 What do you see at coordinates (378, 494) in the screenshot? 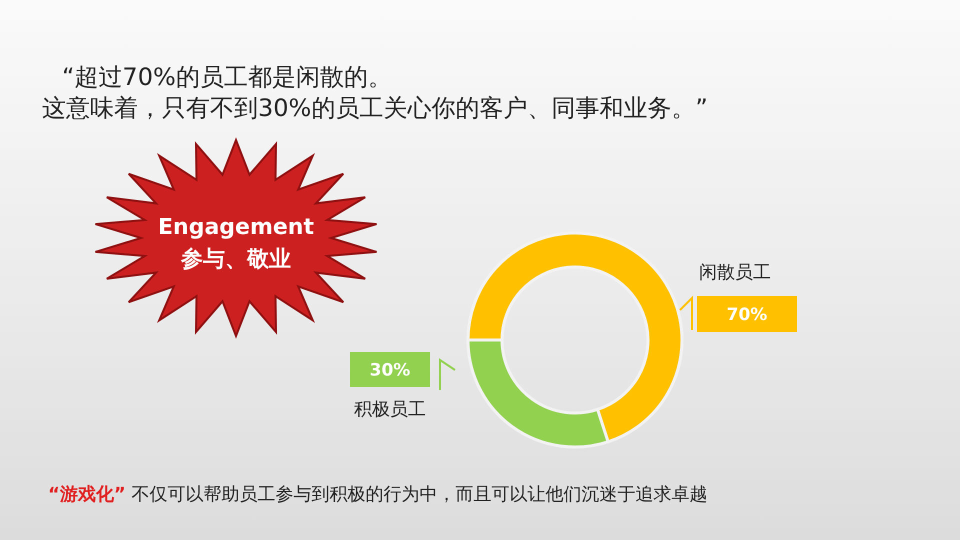
I see `annotation: “游戏化” 不仅可以帮助员工参与到积极的行为中，而且可以让他们沉迷于追求卓越` at bounding box center [378, 494].